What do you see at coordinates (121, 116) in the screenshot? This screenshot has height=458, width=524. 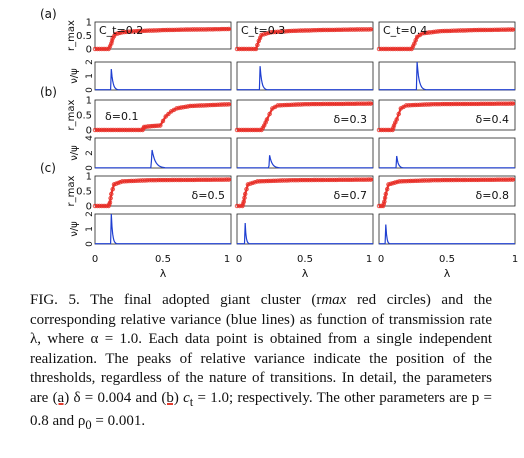 I see `panel-param-label: δ=0.1` at bounding box center [121, 116].